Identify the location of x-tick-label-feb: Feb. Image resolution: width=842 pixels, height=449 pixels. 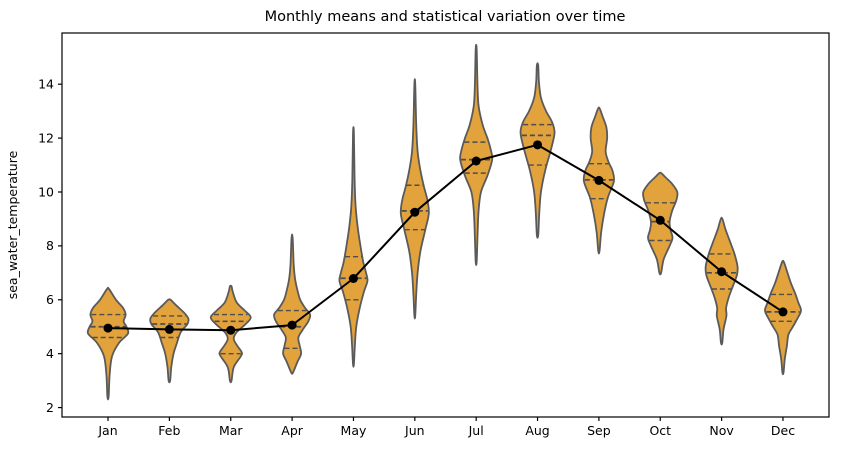
(169, 430).